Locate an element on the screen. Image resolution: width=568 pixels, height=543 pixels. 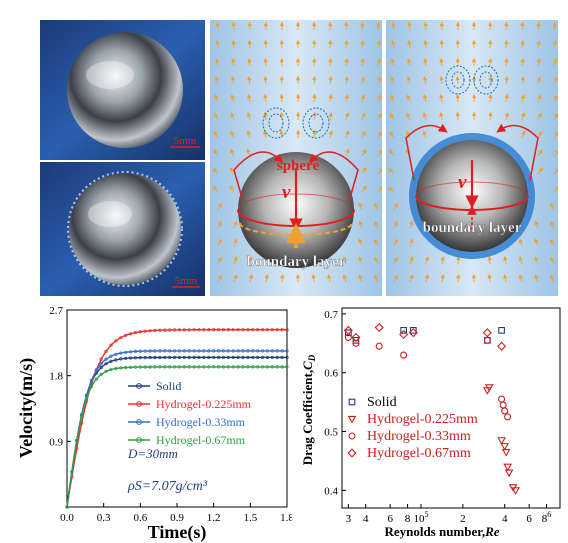
velocity-y-tick-label: 2.7 is located at coordinates (56, 311).